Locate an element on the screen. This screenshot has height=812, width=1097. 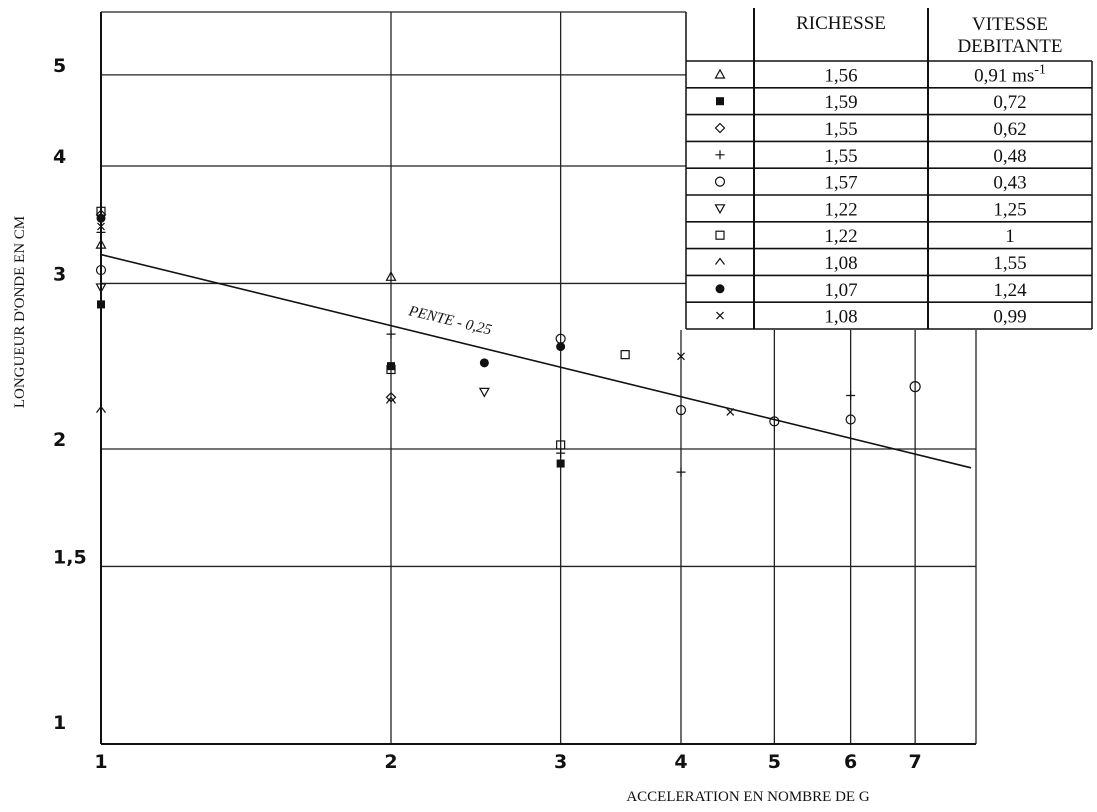
table-cell-richesse: 1,59 is located at coordinates (840, 102).